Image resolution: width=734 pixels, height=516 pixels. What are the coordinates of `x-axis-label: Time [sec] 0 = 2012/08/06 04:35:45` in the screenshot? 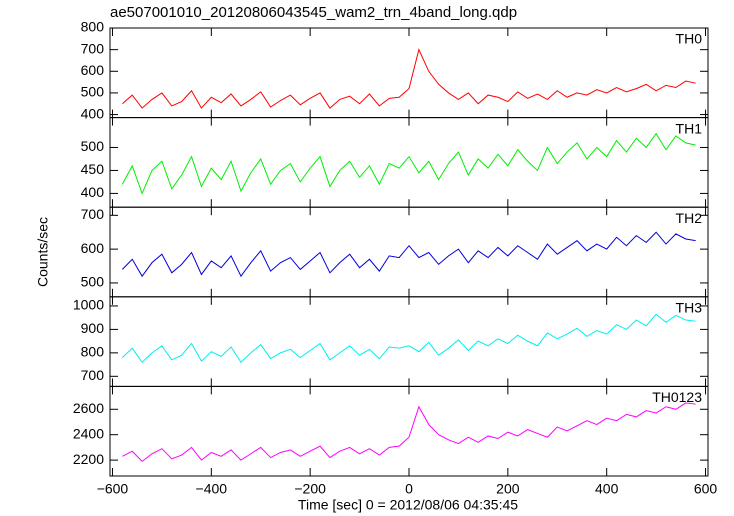 It's located at (408, 505).